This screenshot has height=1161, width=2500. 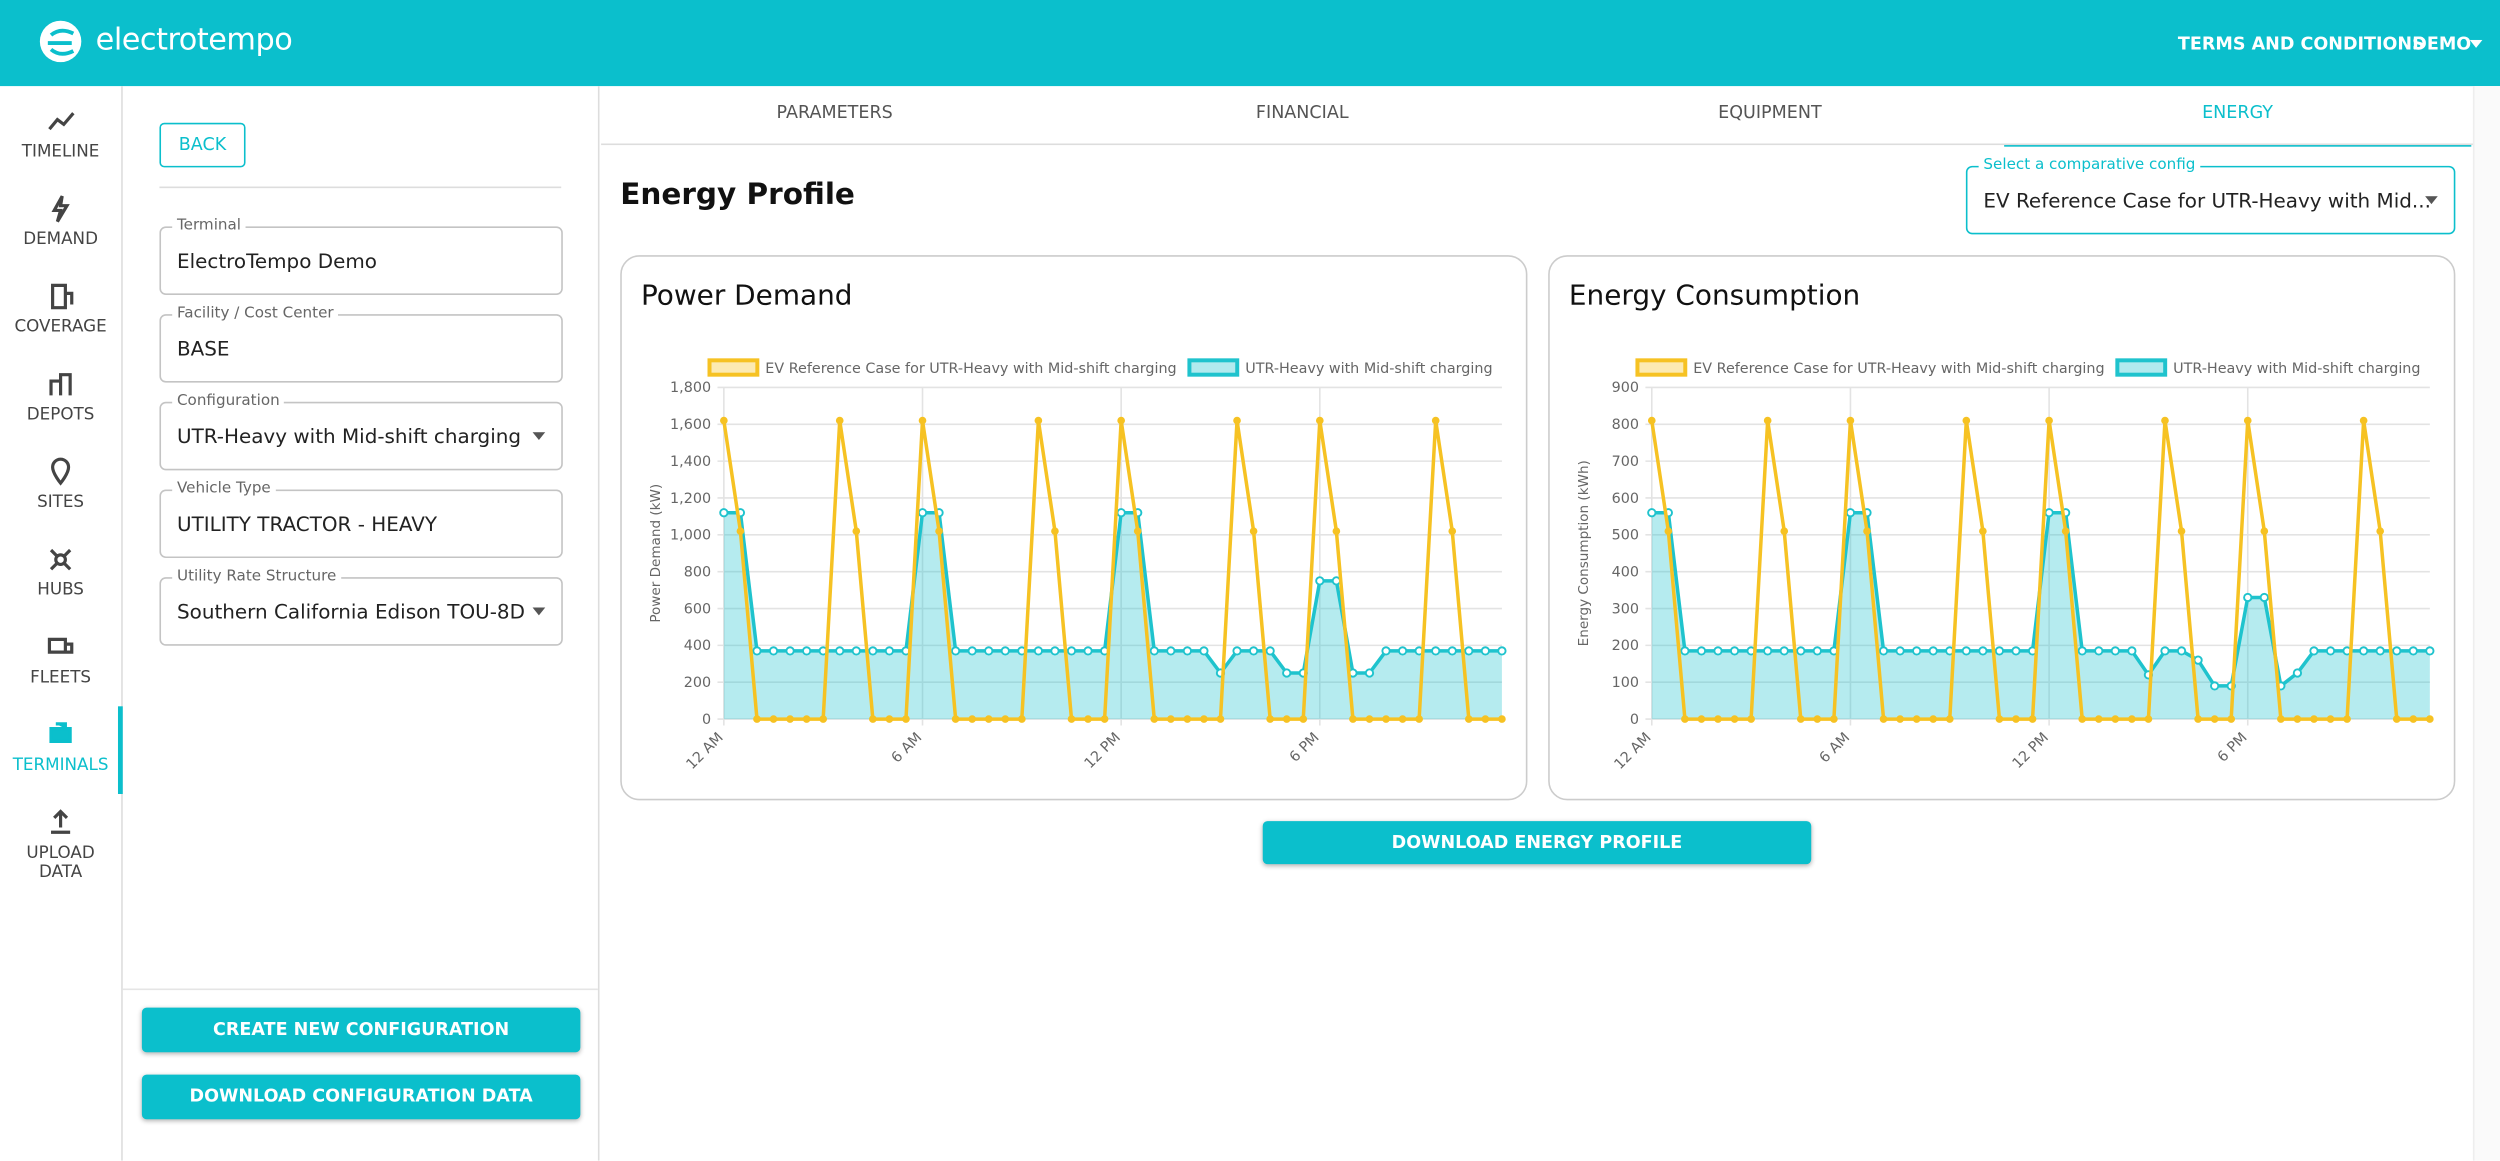 What do you see at coordinates (690, 536) in the screenshot?
I see `y-tick-label: 1,000` at bounding box center [690, 536].